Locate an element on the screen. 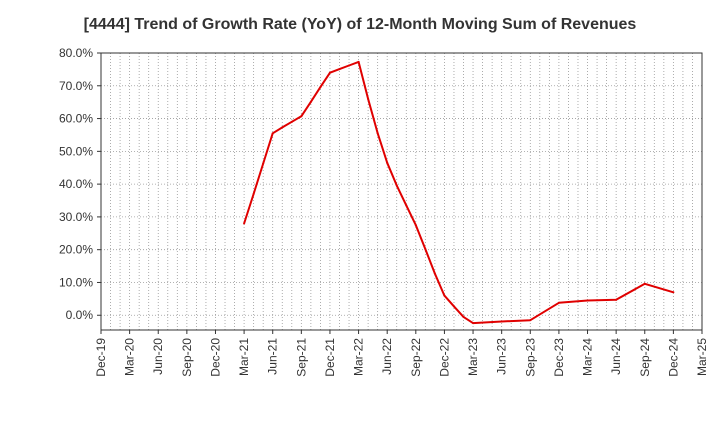 Image resolution: width=720 pixels, height=440 pixels. y-tick-label: 70.0% is located at coordinates (76, 86).